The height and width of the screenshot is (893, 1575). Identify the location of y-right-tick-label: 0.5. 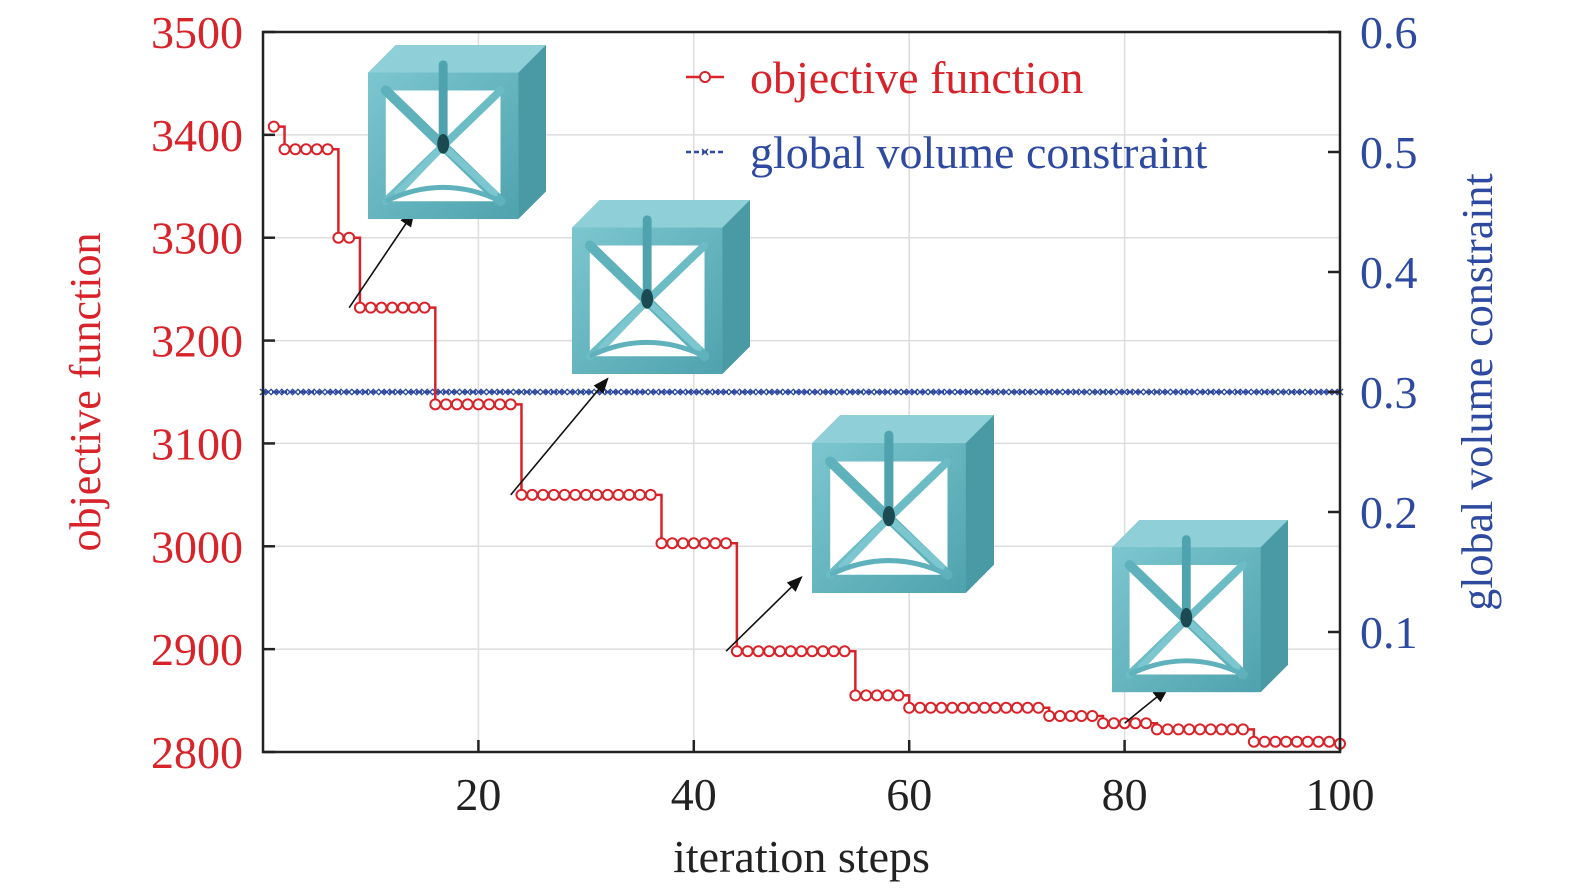
(1389, 152).